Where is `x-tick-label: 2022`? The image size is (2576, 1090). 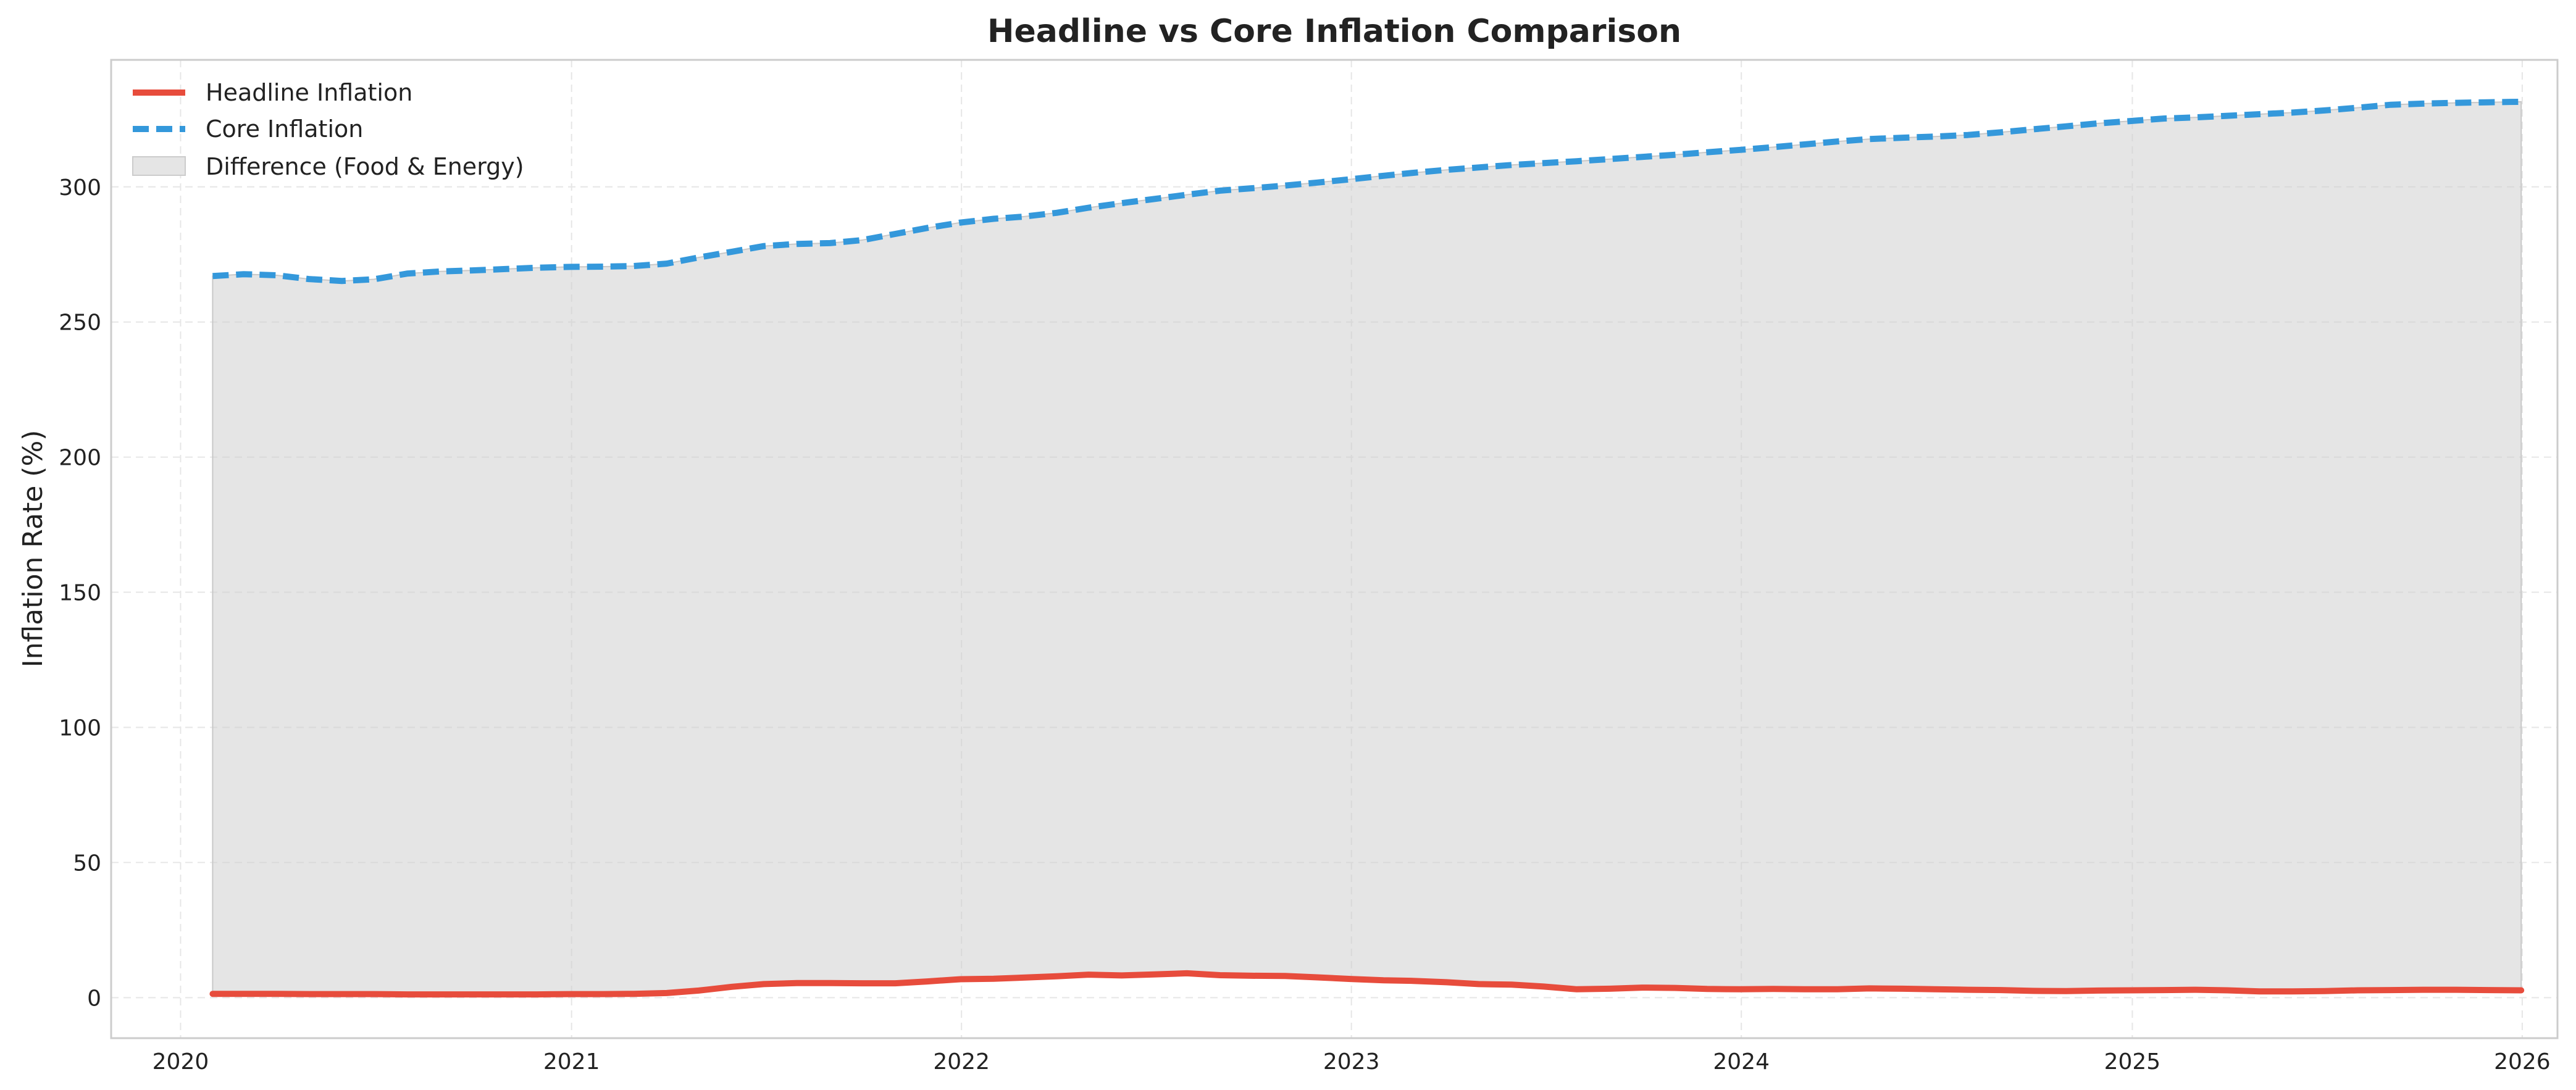 x-tick-label: 2022 is located at coordinates (962, 1062).